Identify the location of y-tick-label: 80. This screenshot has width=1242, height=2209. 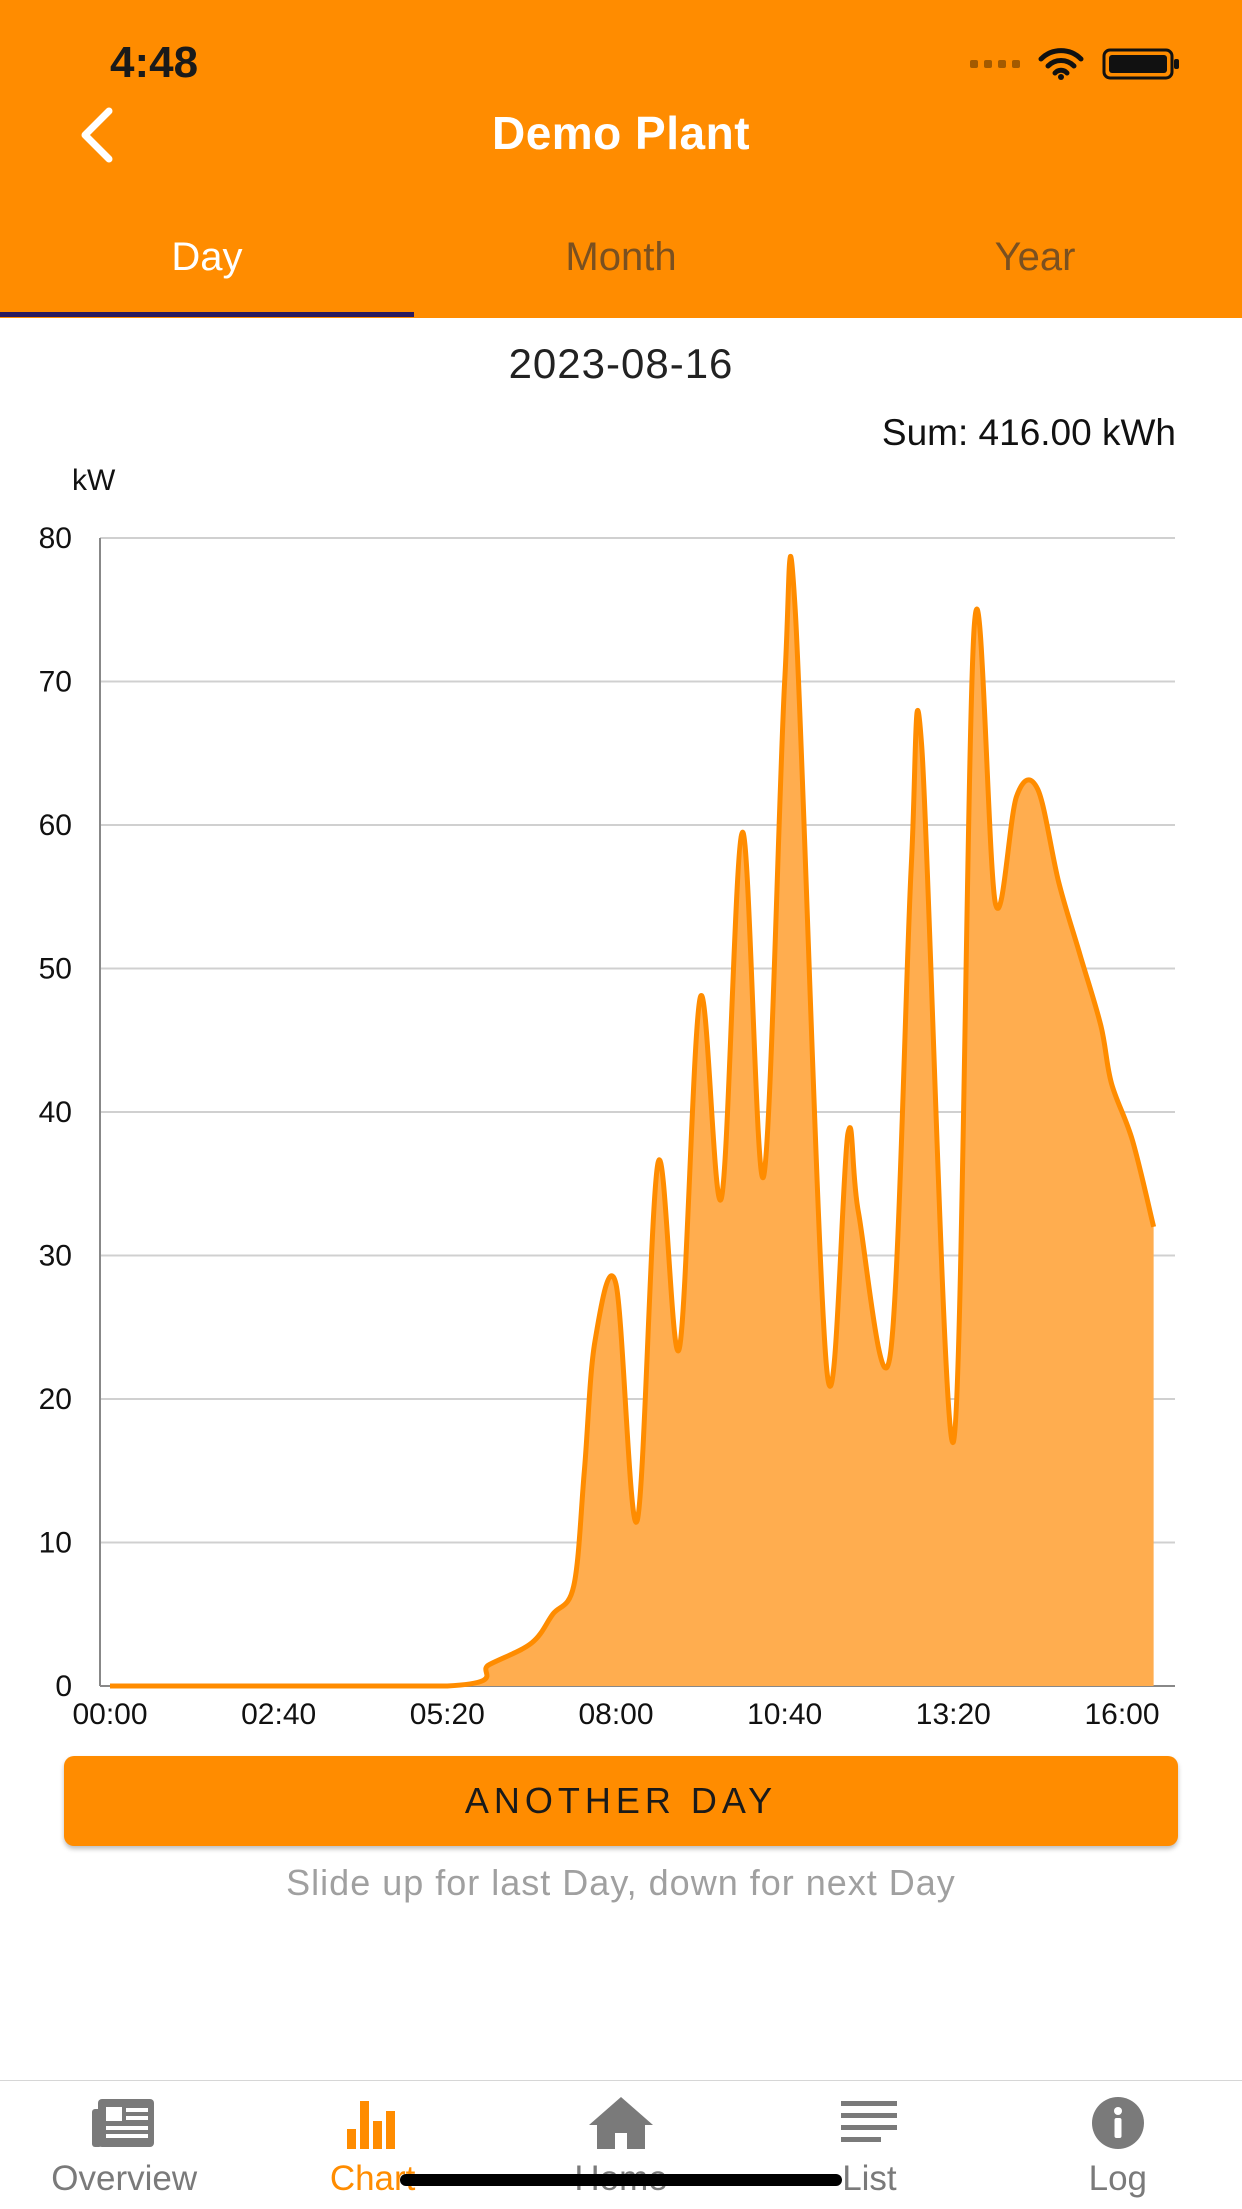
(55, 538).